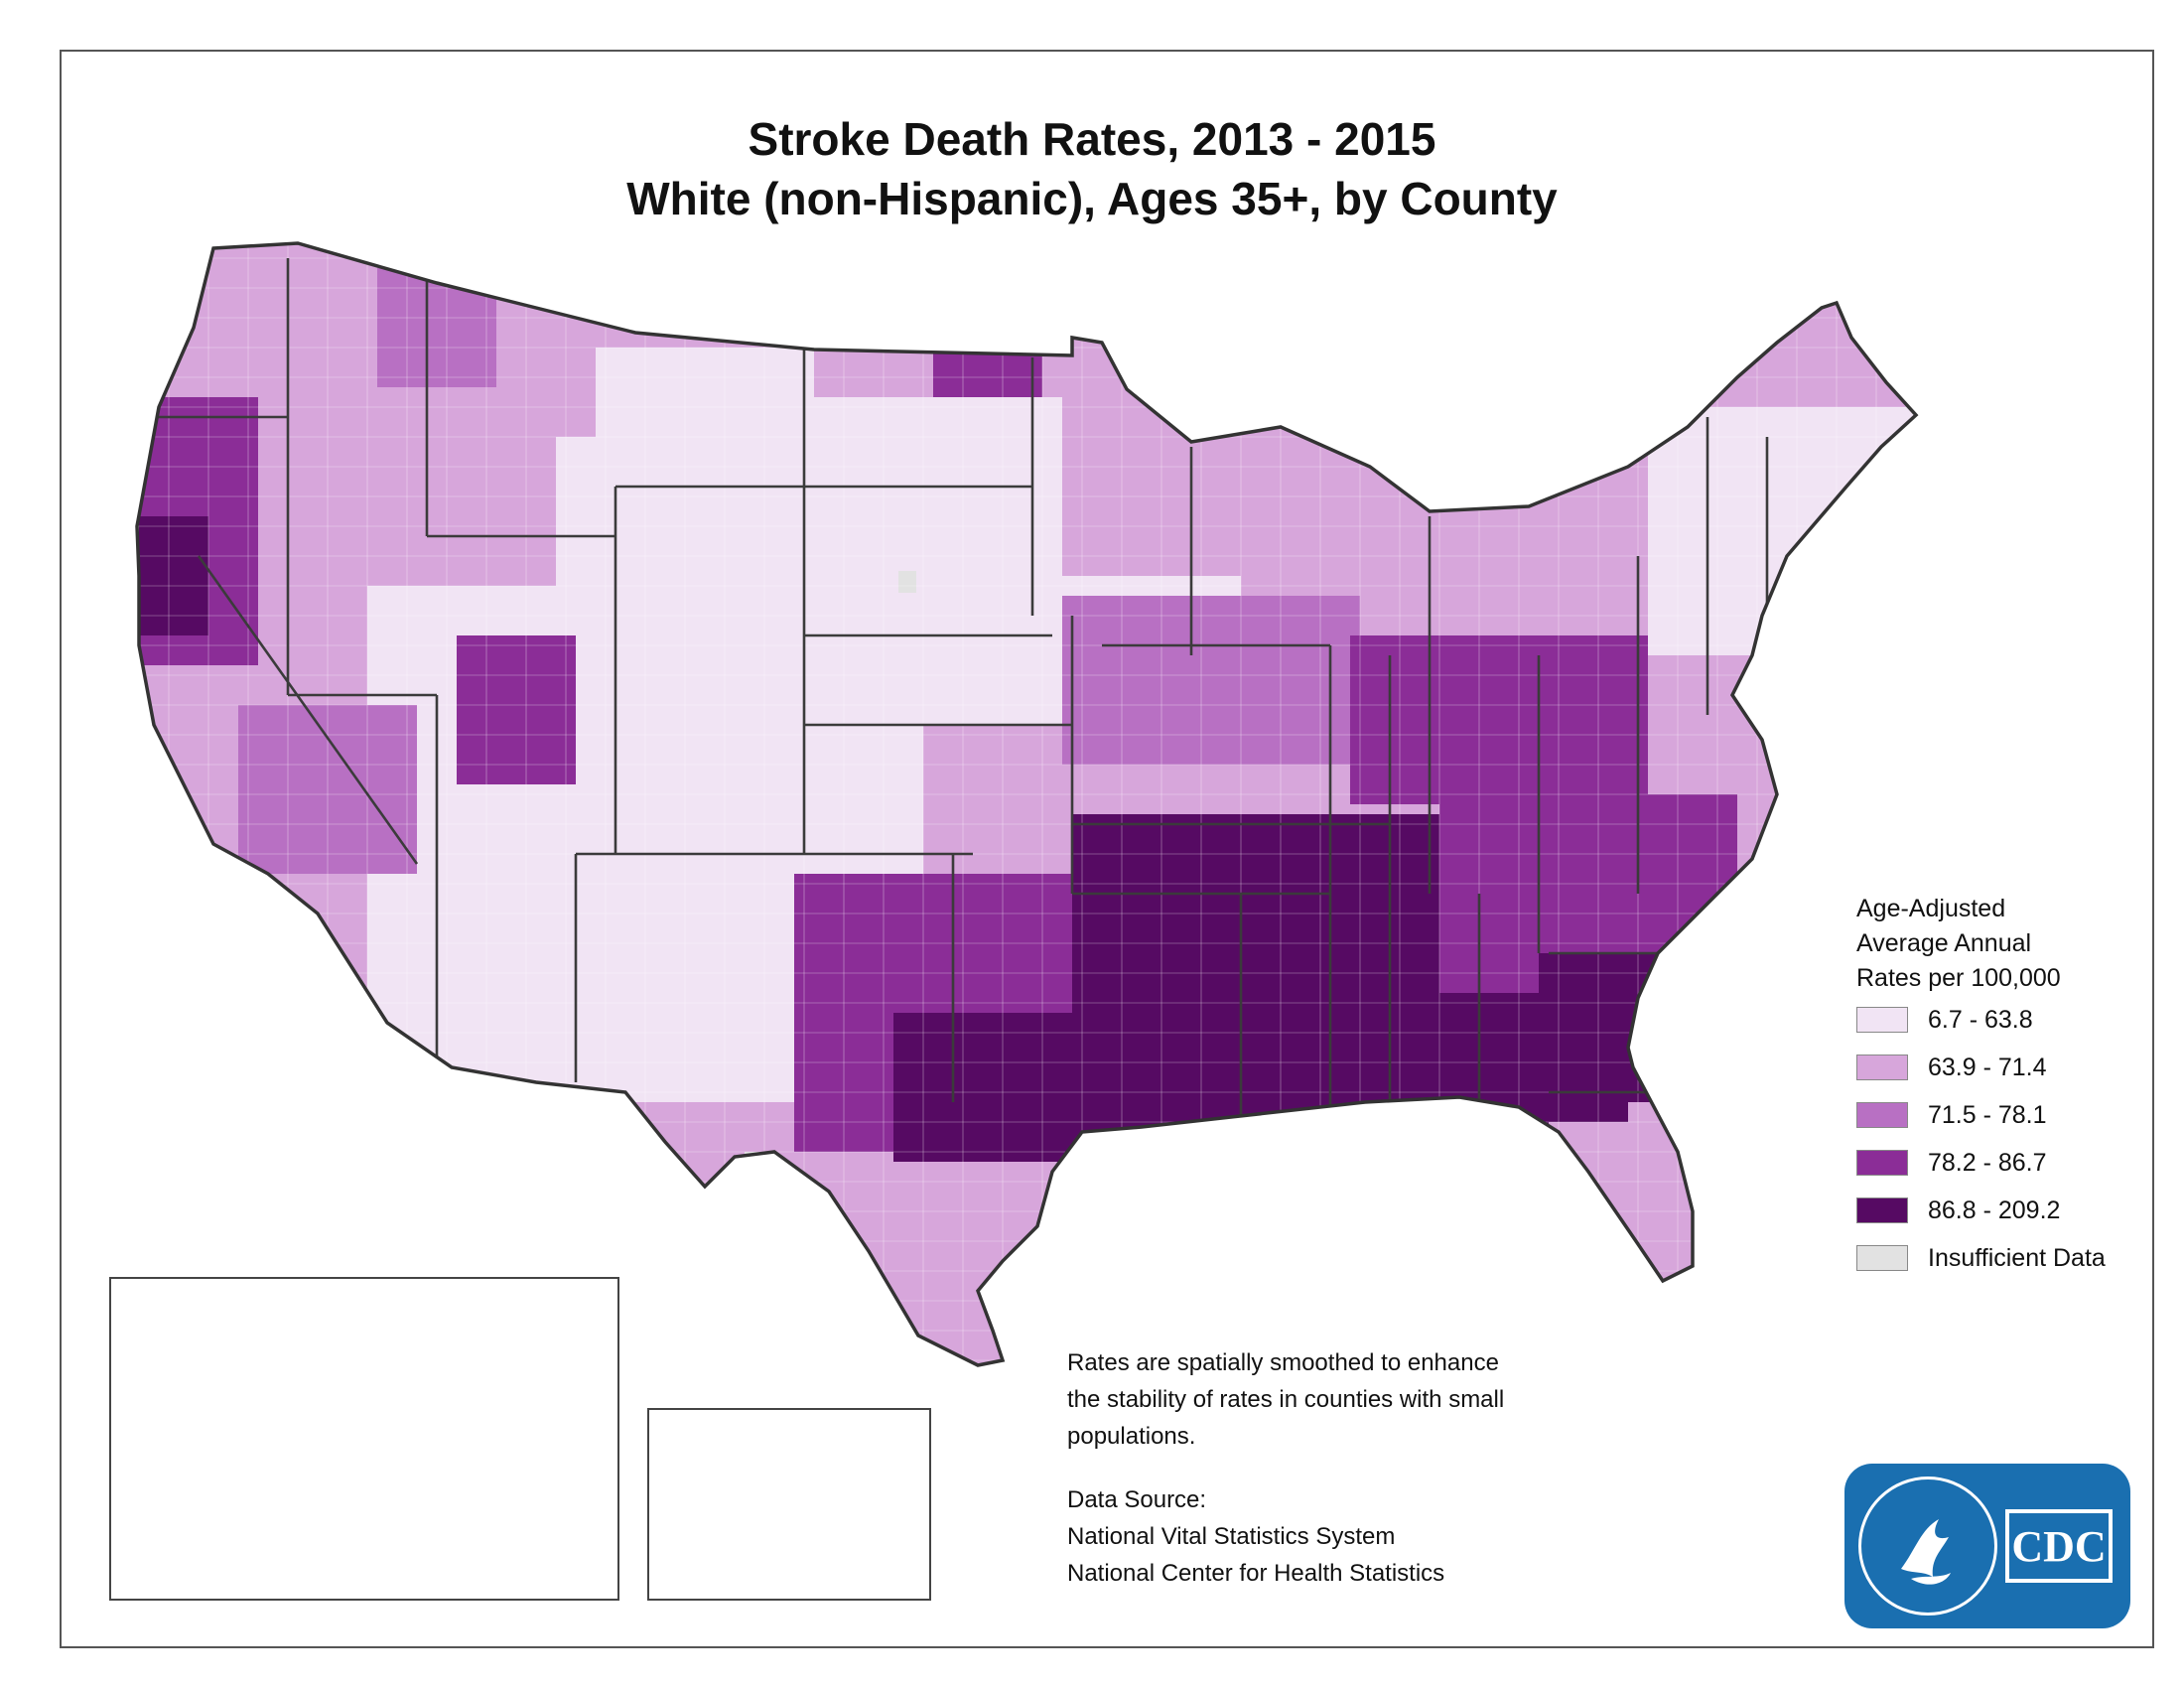  What do you see at coordinates (1137, 1499) in the screenshot?
I see `source-line: Data Source:` at bounding box center [1137, 1499].